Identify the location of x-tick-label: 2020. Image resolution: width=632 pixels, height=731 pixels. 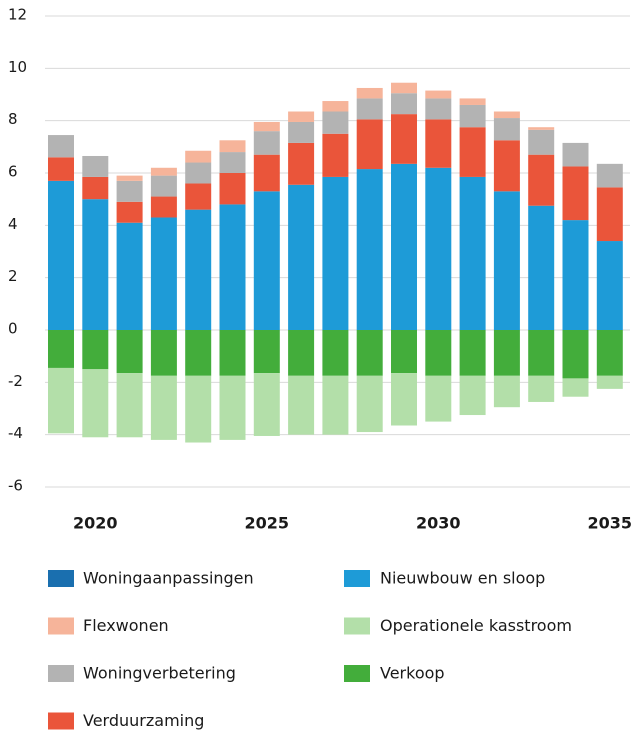
(95, 523).